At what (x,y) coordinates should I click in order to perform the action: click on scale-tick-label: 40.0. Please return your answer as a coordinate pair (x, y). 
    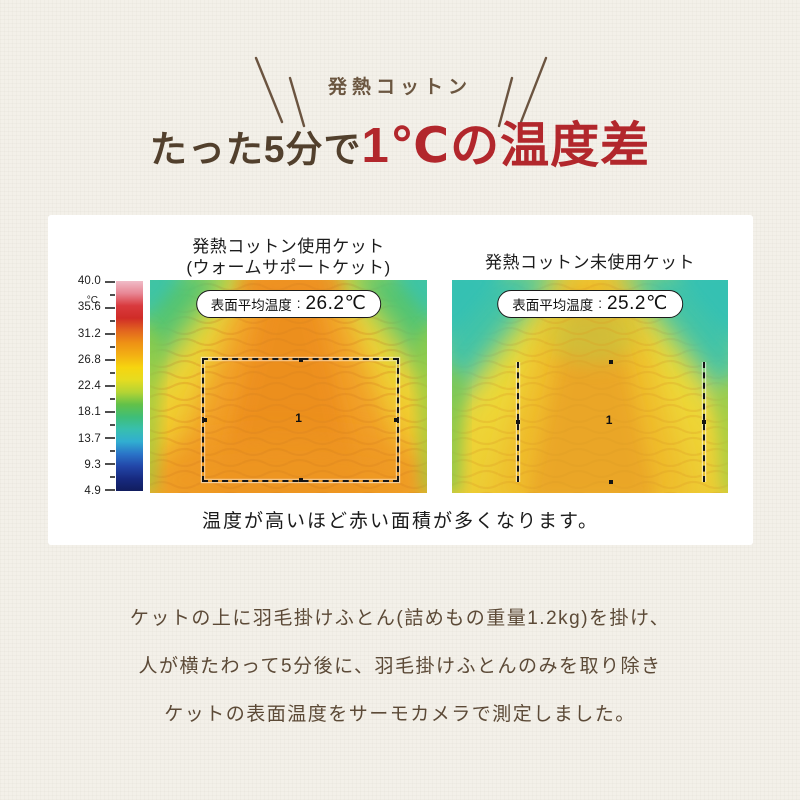
    Looking at the image, I should click on (89, 281).